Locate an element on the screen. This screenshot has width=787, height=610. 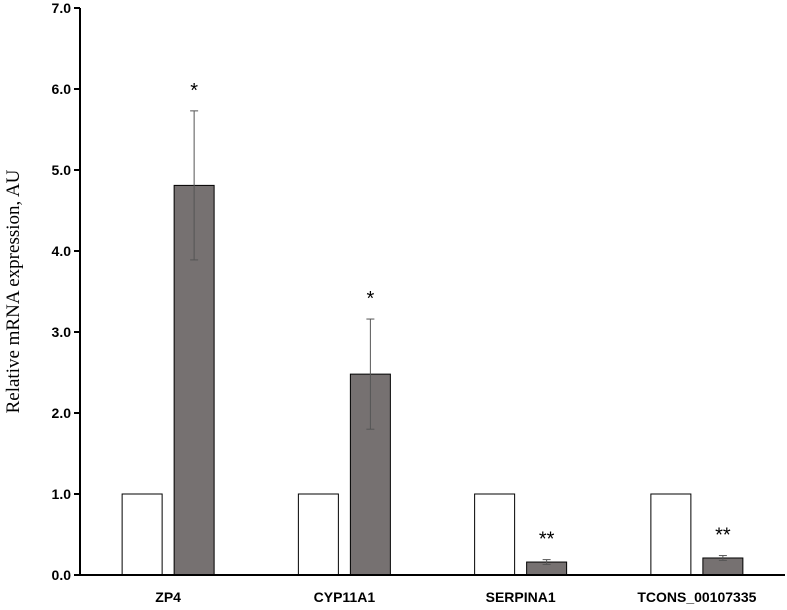
y-tick-label: 3.0 is located at coordinates (62, 332).